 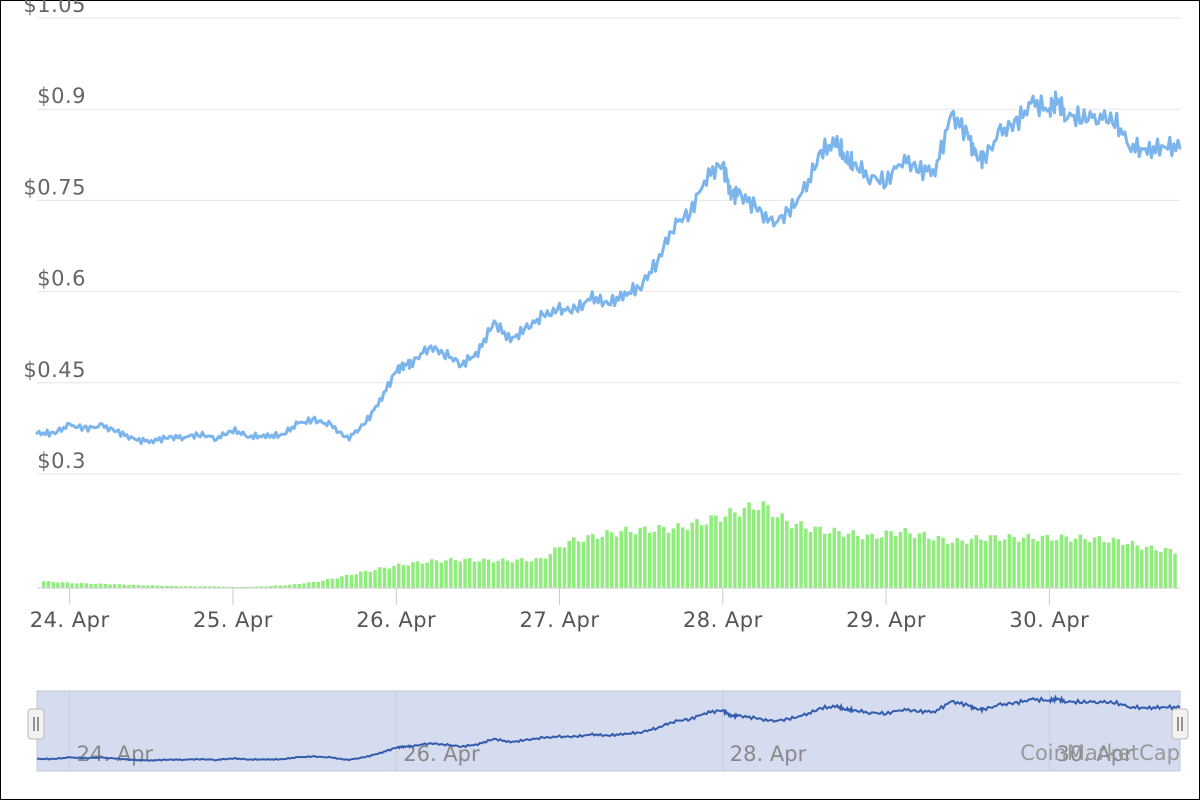 I want to click on y-tick-label: $0.6, so click(x=61, y=279).